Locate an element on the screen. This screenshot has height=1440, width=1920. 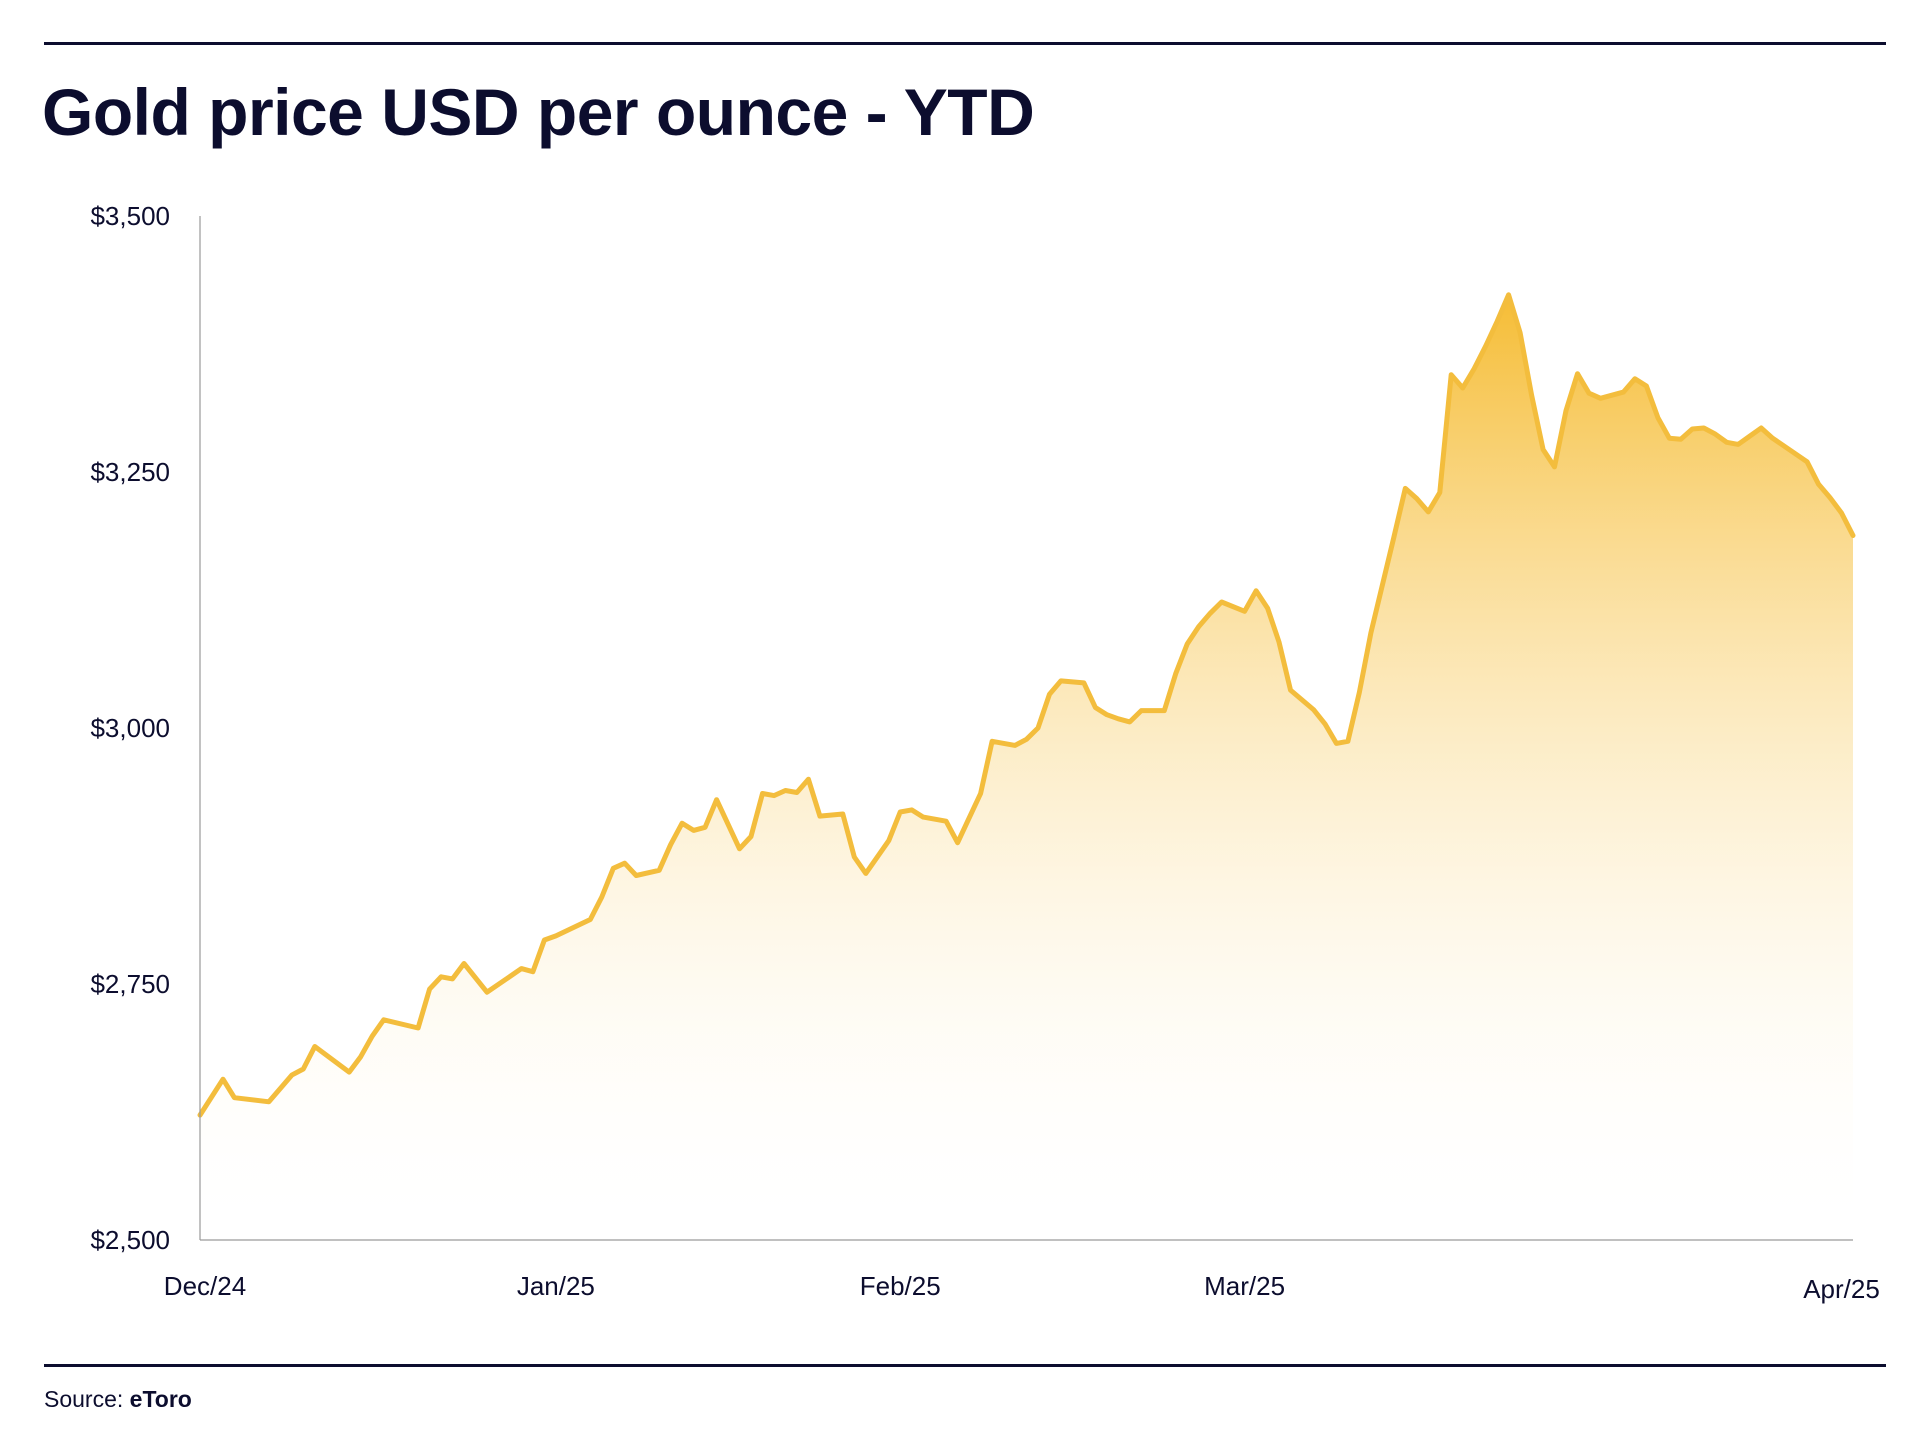
source-note: Source: eToro is located at coordinates (118, 1399).